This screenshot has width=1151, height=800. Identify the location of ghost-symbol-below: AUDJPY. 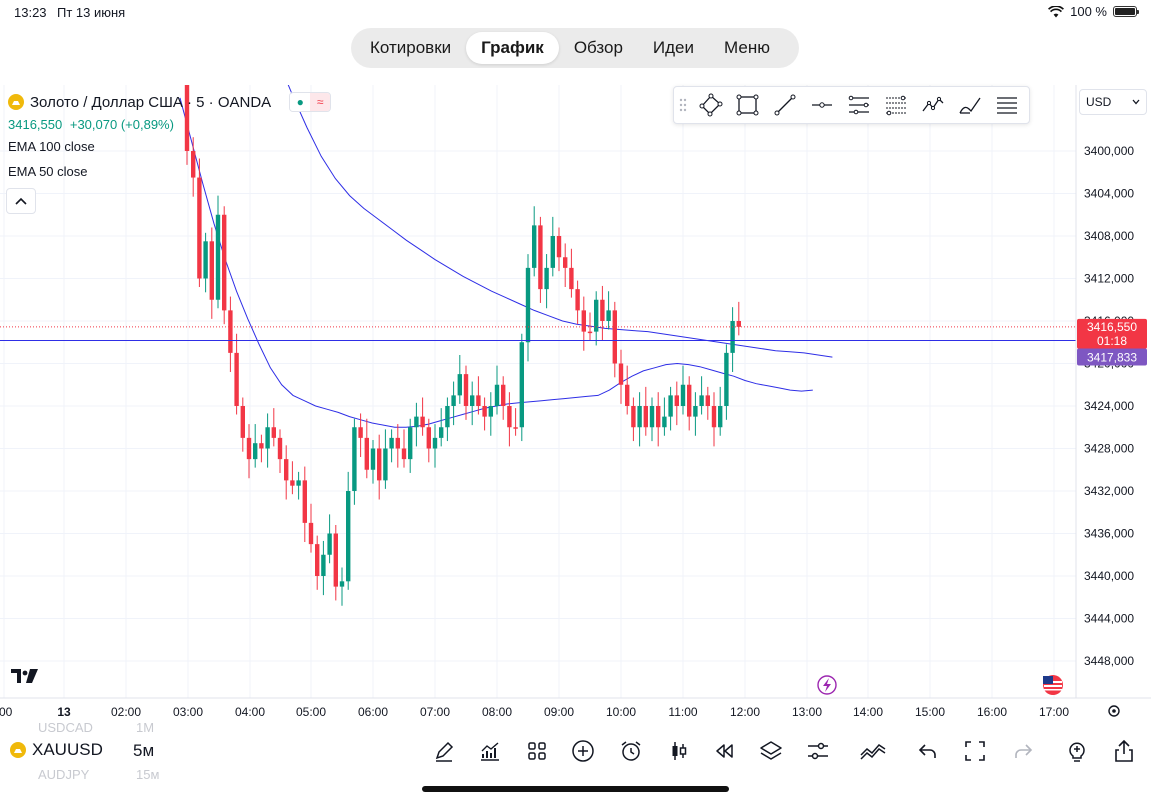
(64, 774).